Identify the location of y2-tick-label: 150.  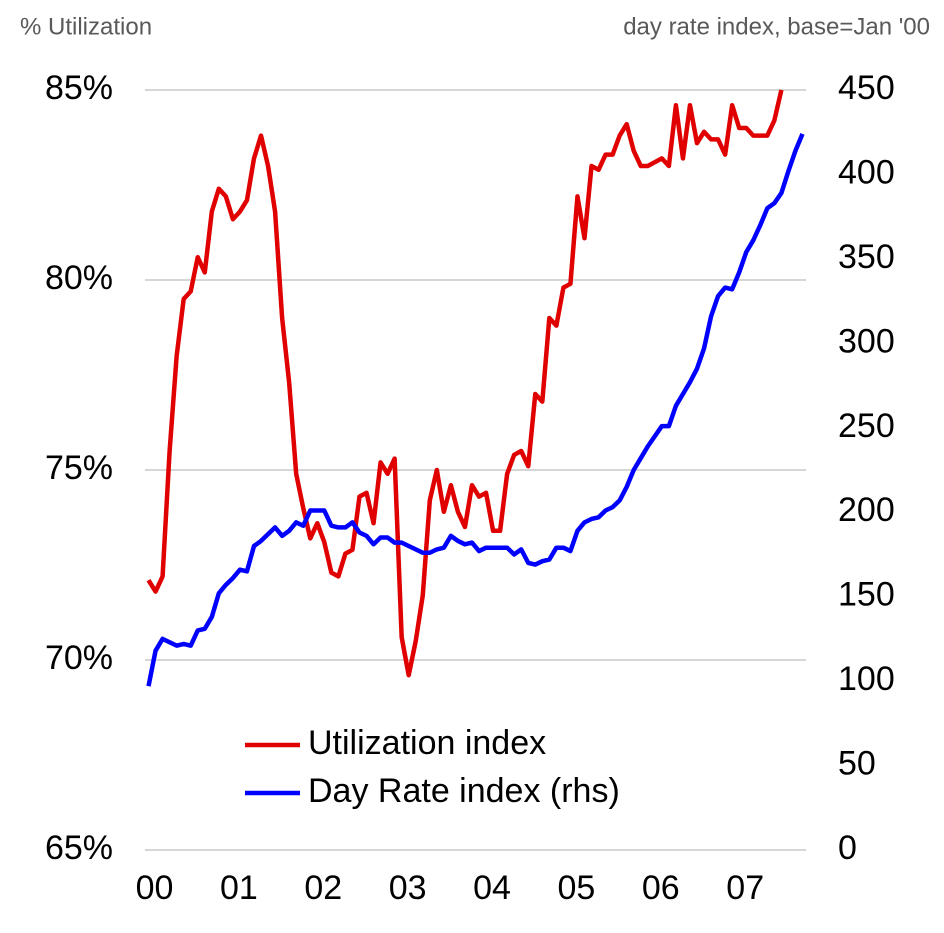
(866, 595).